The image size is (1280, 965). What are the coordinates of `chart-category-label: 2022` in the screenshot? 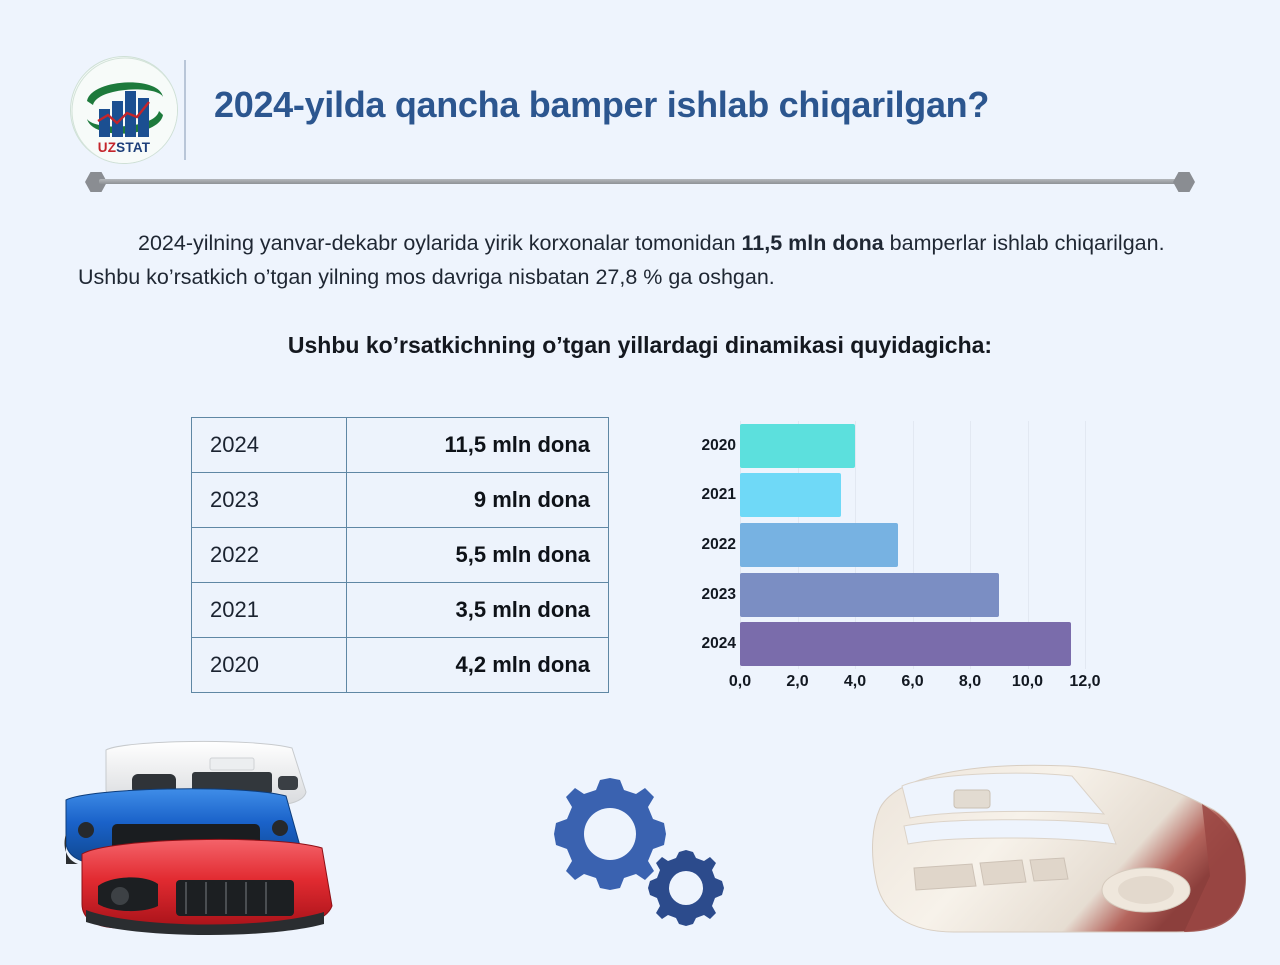 It's located at (718, 544).